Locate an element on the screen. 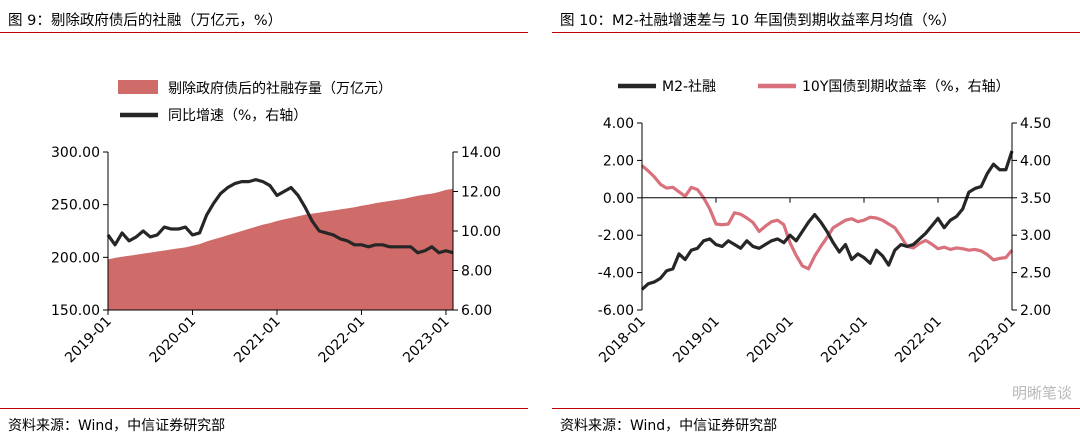  line-path-growth is located at coordinates (280, 216).